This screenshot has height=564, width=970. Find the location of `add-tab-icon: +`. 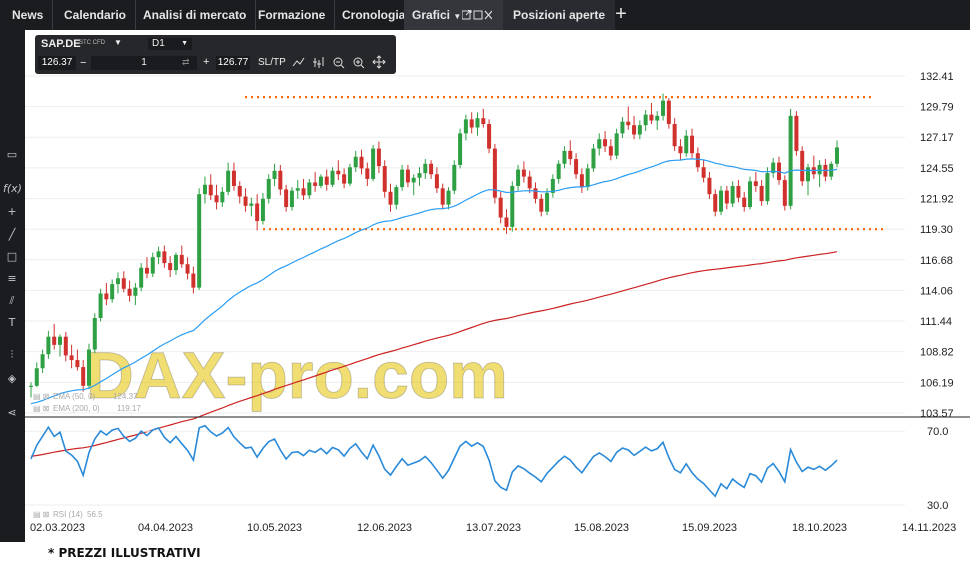

add-tab-icon: + is located at coordinates (621, 14).